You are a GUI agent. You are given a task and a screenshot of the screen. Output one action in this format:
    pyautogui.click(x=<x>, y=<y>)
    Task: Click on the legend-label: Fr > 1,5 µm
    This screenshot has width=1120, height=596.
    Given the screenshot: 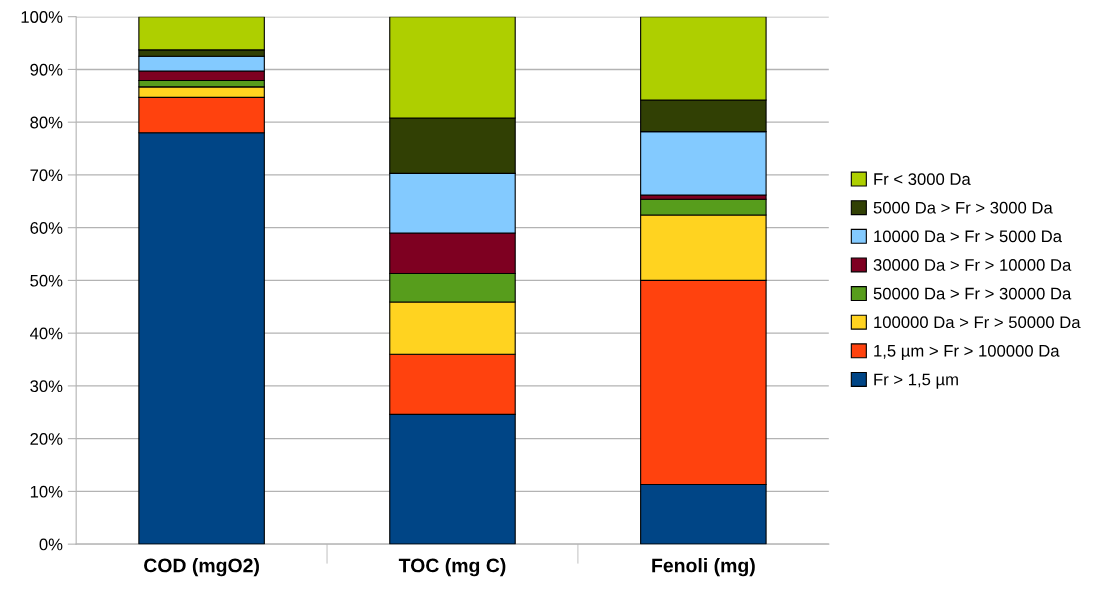 What is the action you would take?
    pyautogui.click(x=916, y=381)
    